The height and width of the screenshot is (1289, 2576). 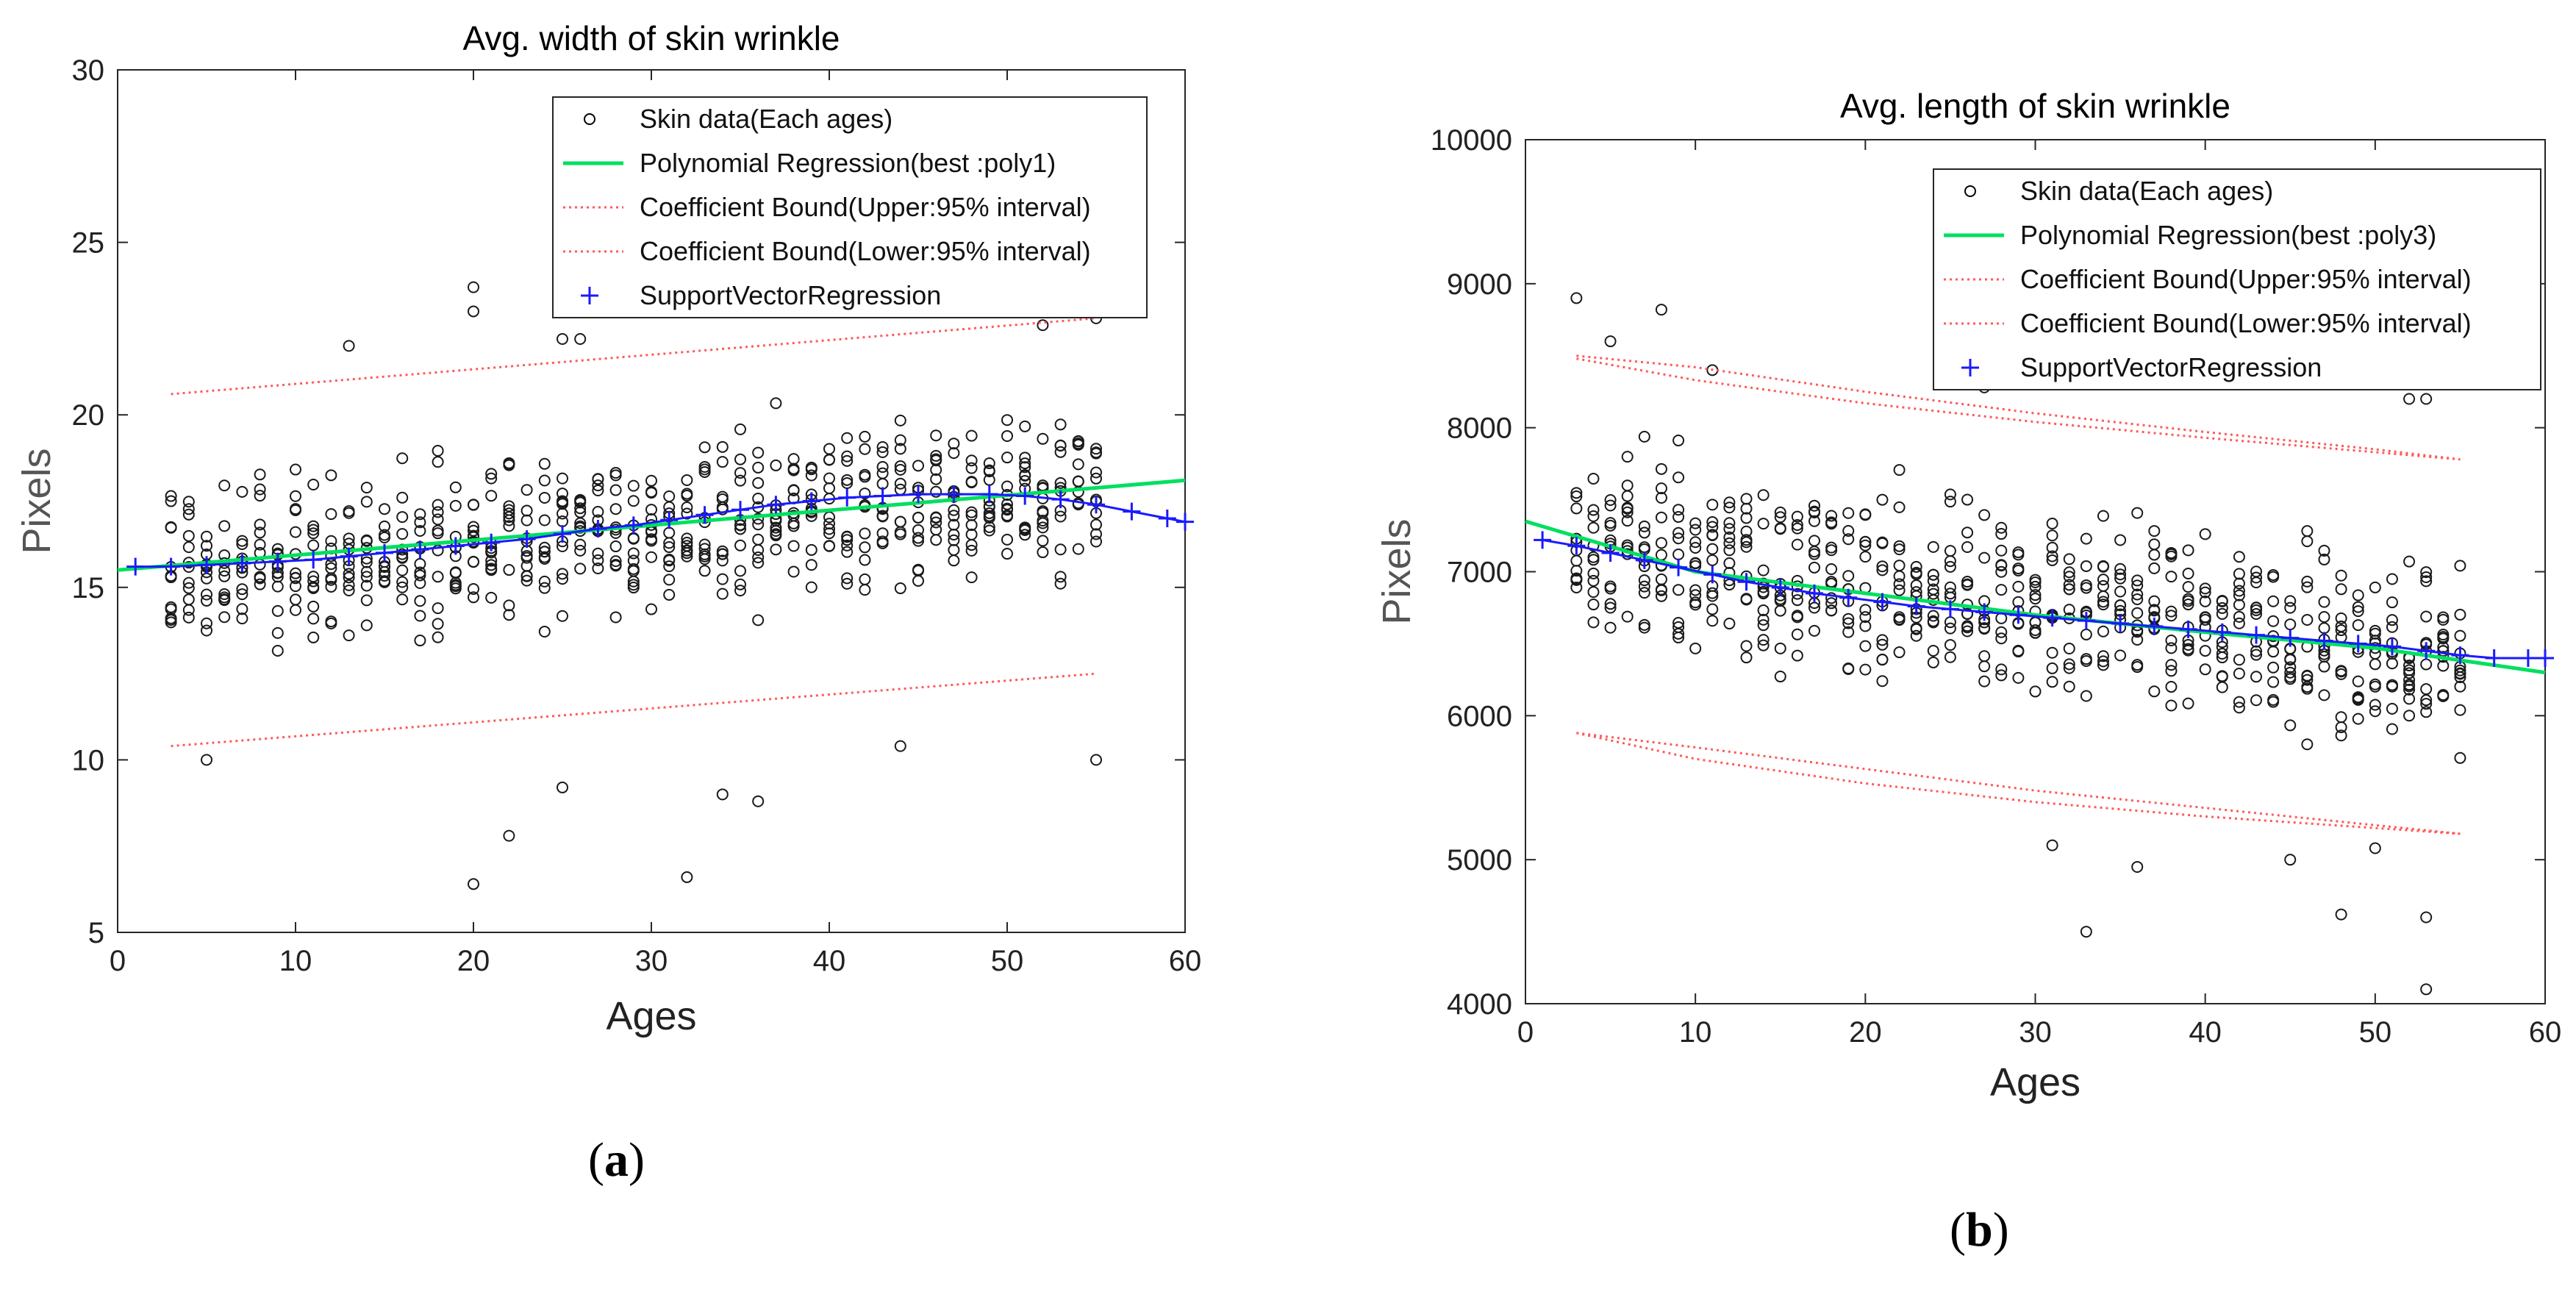 What do you see at coordinates (766, 119) in the screenshot?
I see `chart-a-legend-label: Skin data(Each ages)` at bounding box center [766, 119].